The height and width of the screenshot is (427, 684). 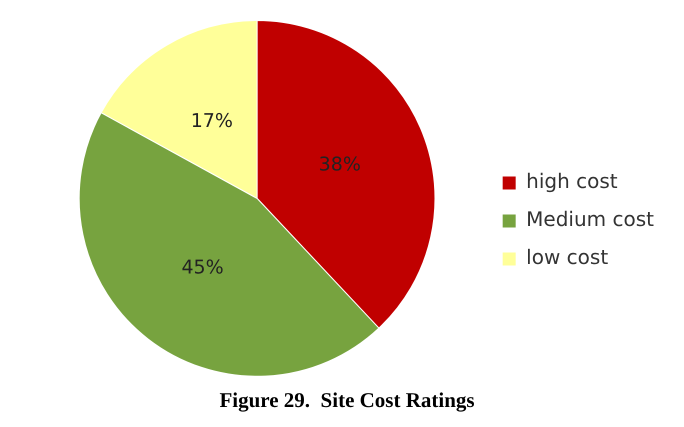 What do you see at coordinates (211, 121) in the screenshot?
I see `data-label: 17%` at bounding box center [211, 121].